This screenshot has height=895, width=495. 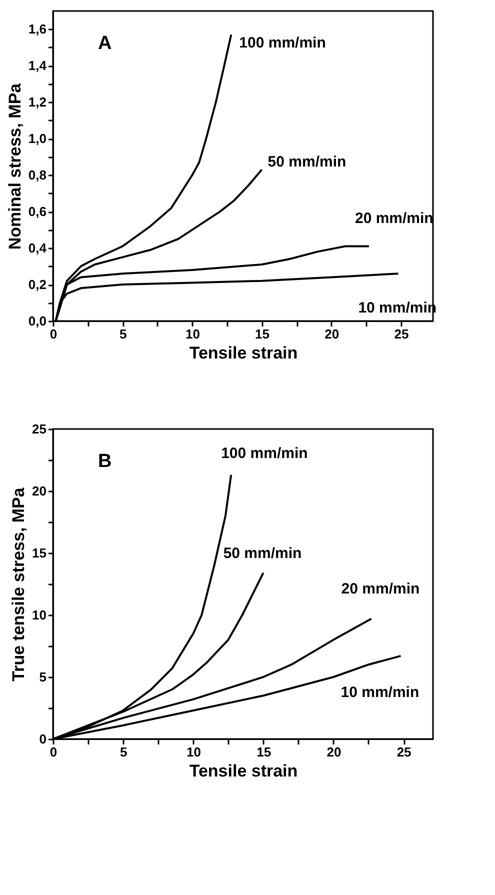 I want to click on y-axis-title: True tensile stress, MPa, so click(x=18, y=584).